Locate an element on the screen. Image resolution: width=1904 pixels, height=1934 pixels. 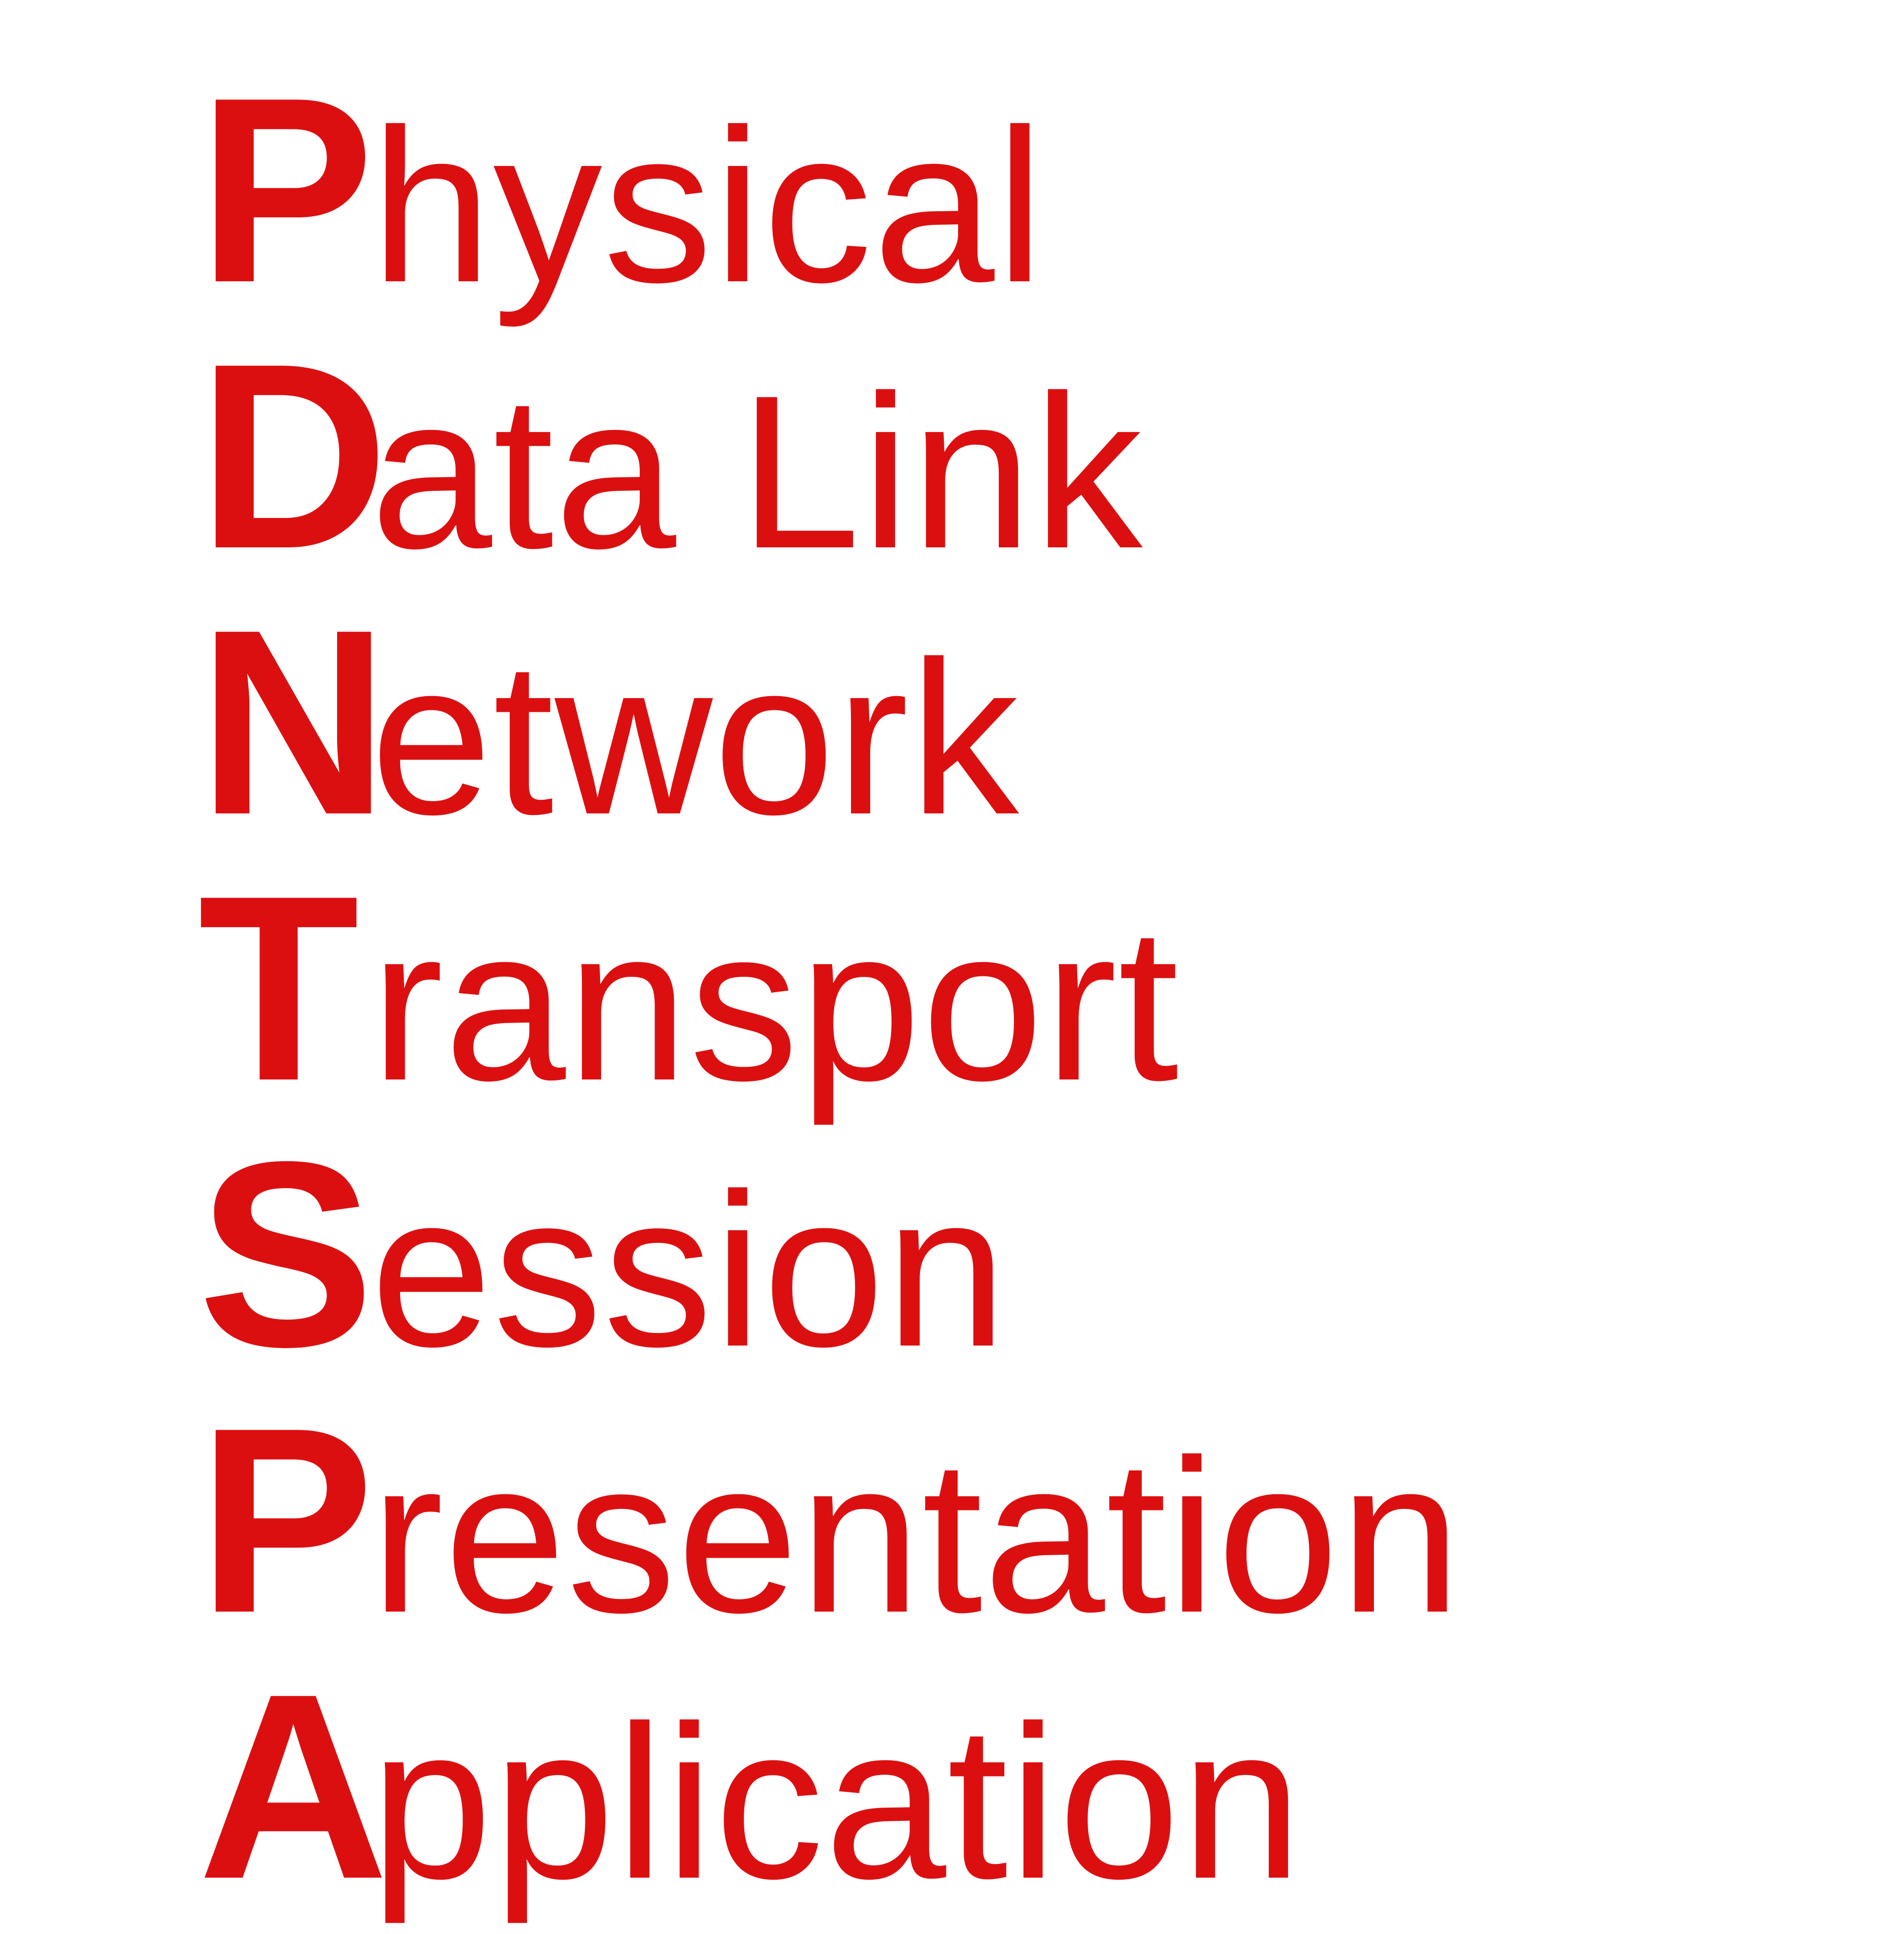
layer-initial: A is located at coordinates (294, 1786).